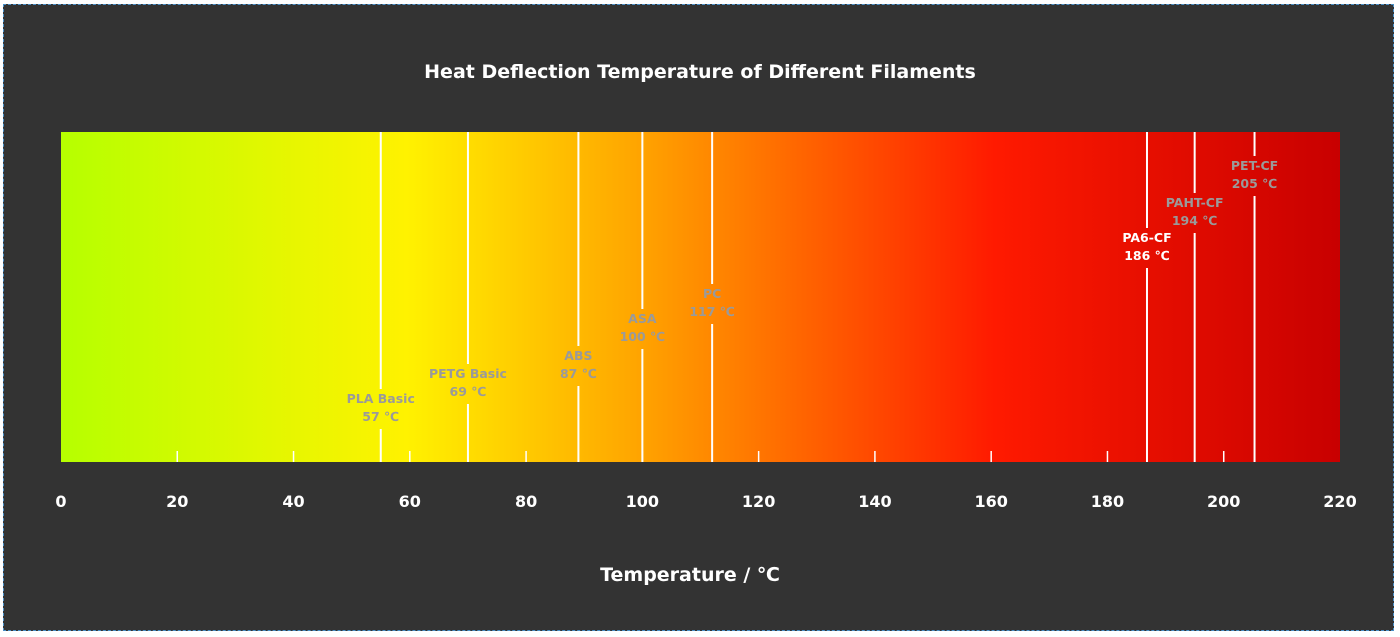  What do you see at coordinates (712, 293) in the screenshot?
I see `marker-name-label: PC` at bounding box center [712, 293].